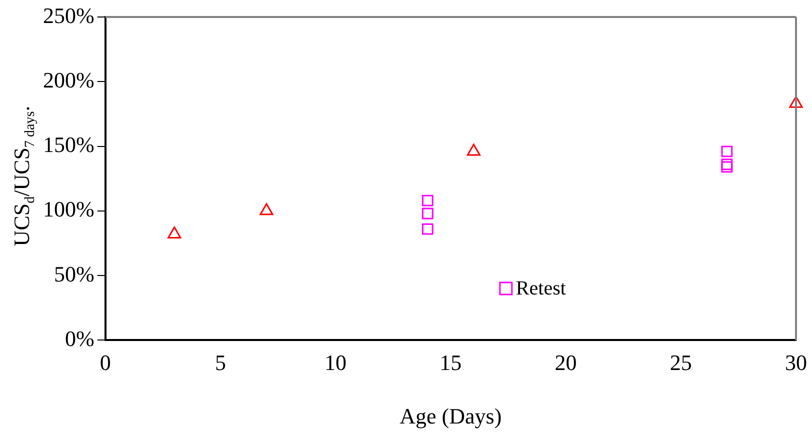 The image size is (812, 443). Describe the element at coordinates (681, 363) in the screenshot. I see `x-tick-label: 25` at that location.